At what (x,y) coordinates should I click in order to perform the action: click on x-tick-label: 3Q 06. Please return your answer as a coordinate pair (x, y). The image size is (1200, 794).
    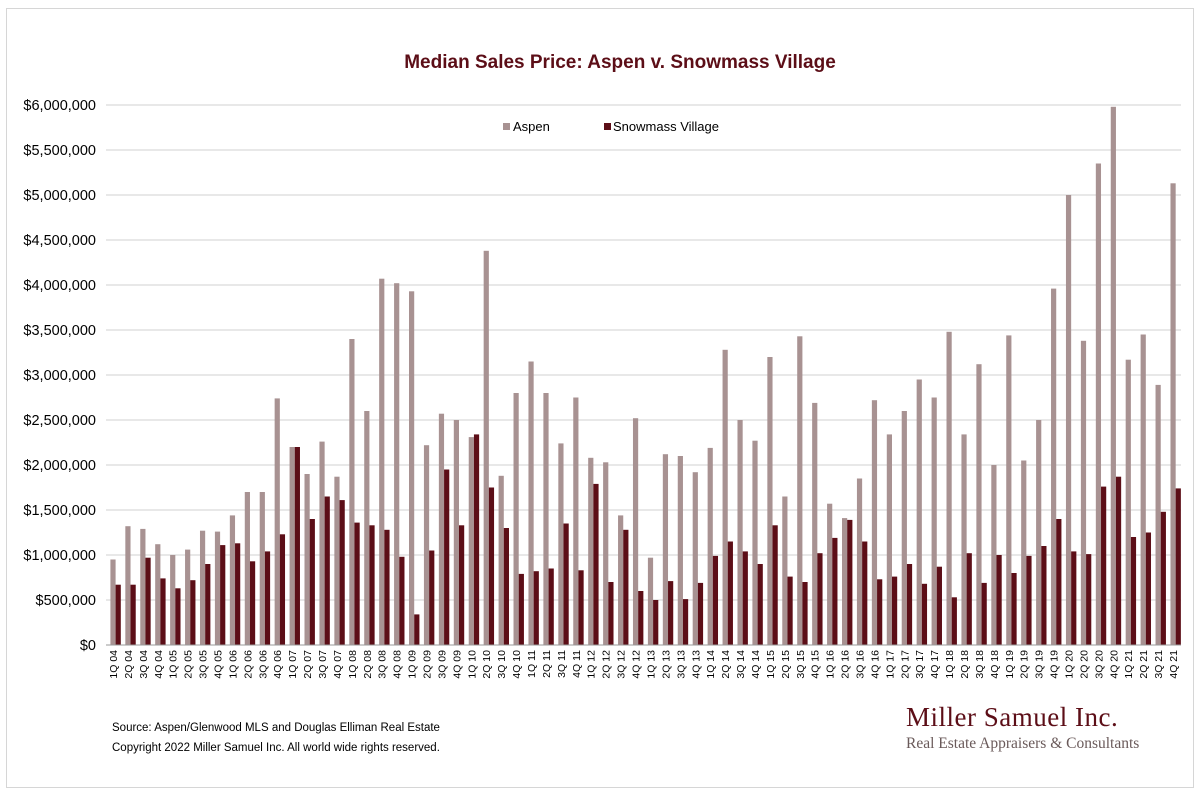
    Looking at the image, I should click on (263, 664).